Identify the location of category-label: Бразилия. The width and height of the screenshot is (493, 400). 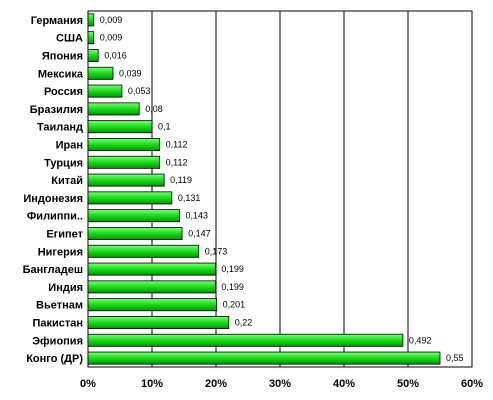
(56, 110).